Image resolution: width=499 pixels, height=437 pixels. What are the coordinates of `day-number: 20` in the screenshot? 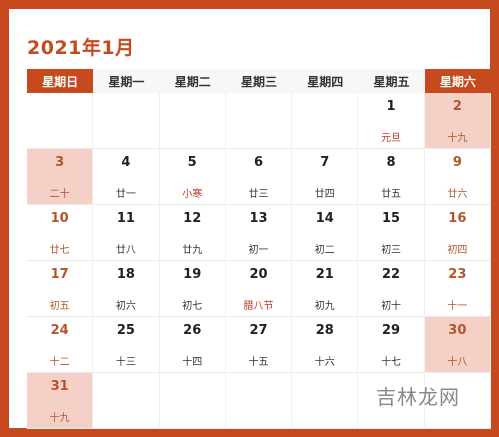 It's located at (258, 274).